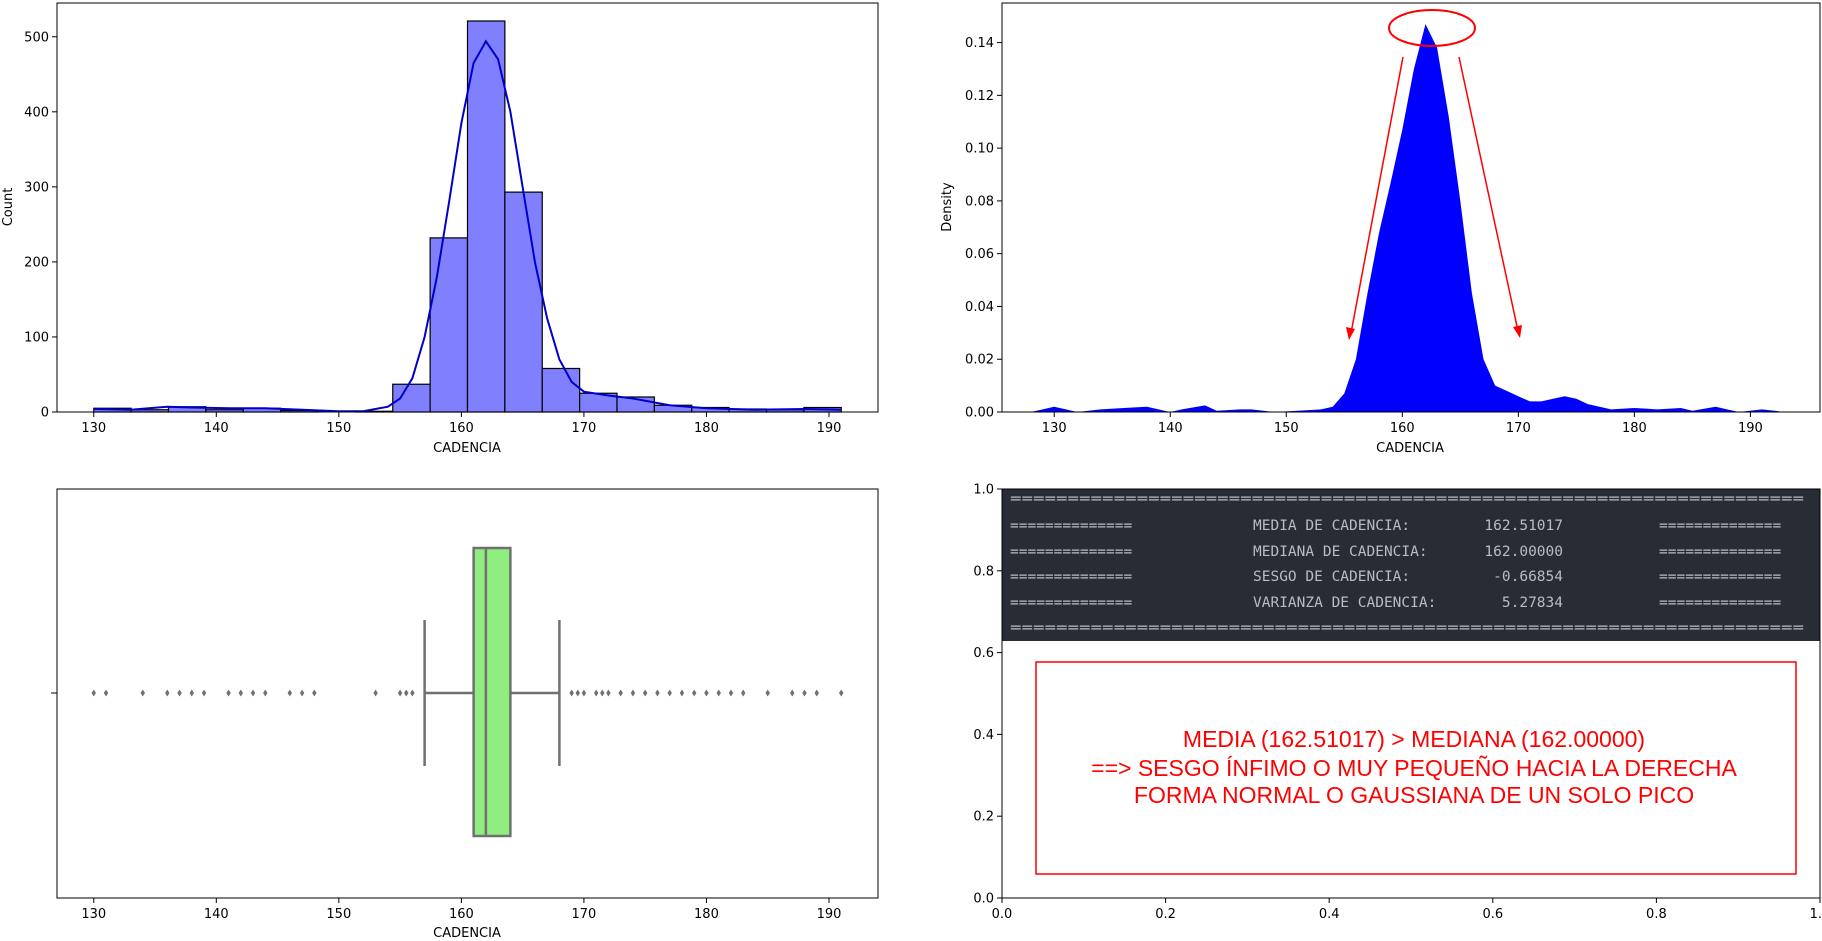  Describe the element at coordinates (1286, 428) in the screenshot. I see `density-x-tick-label: 150` at that location.